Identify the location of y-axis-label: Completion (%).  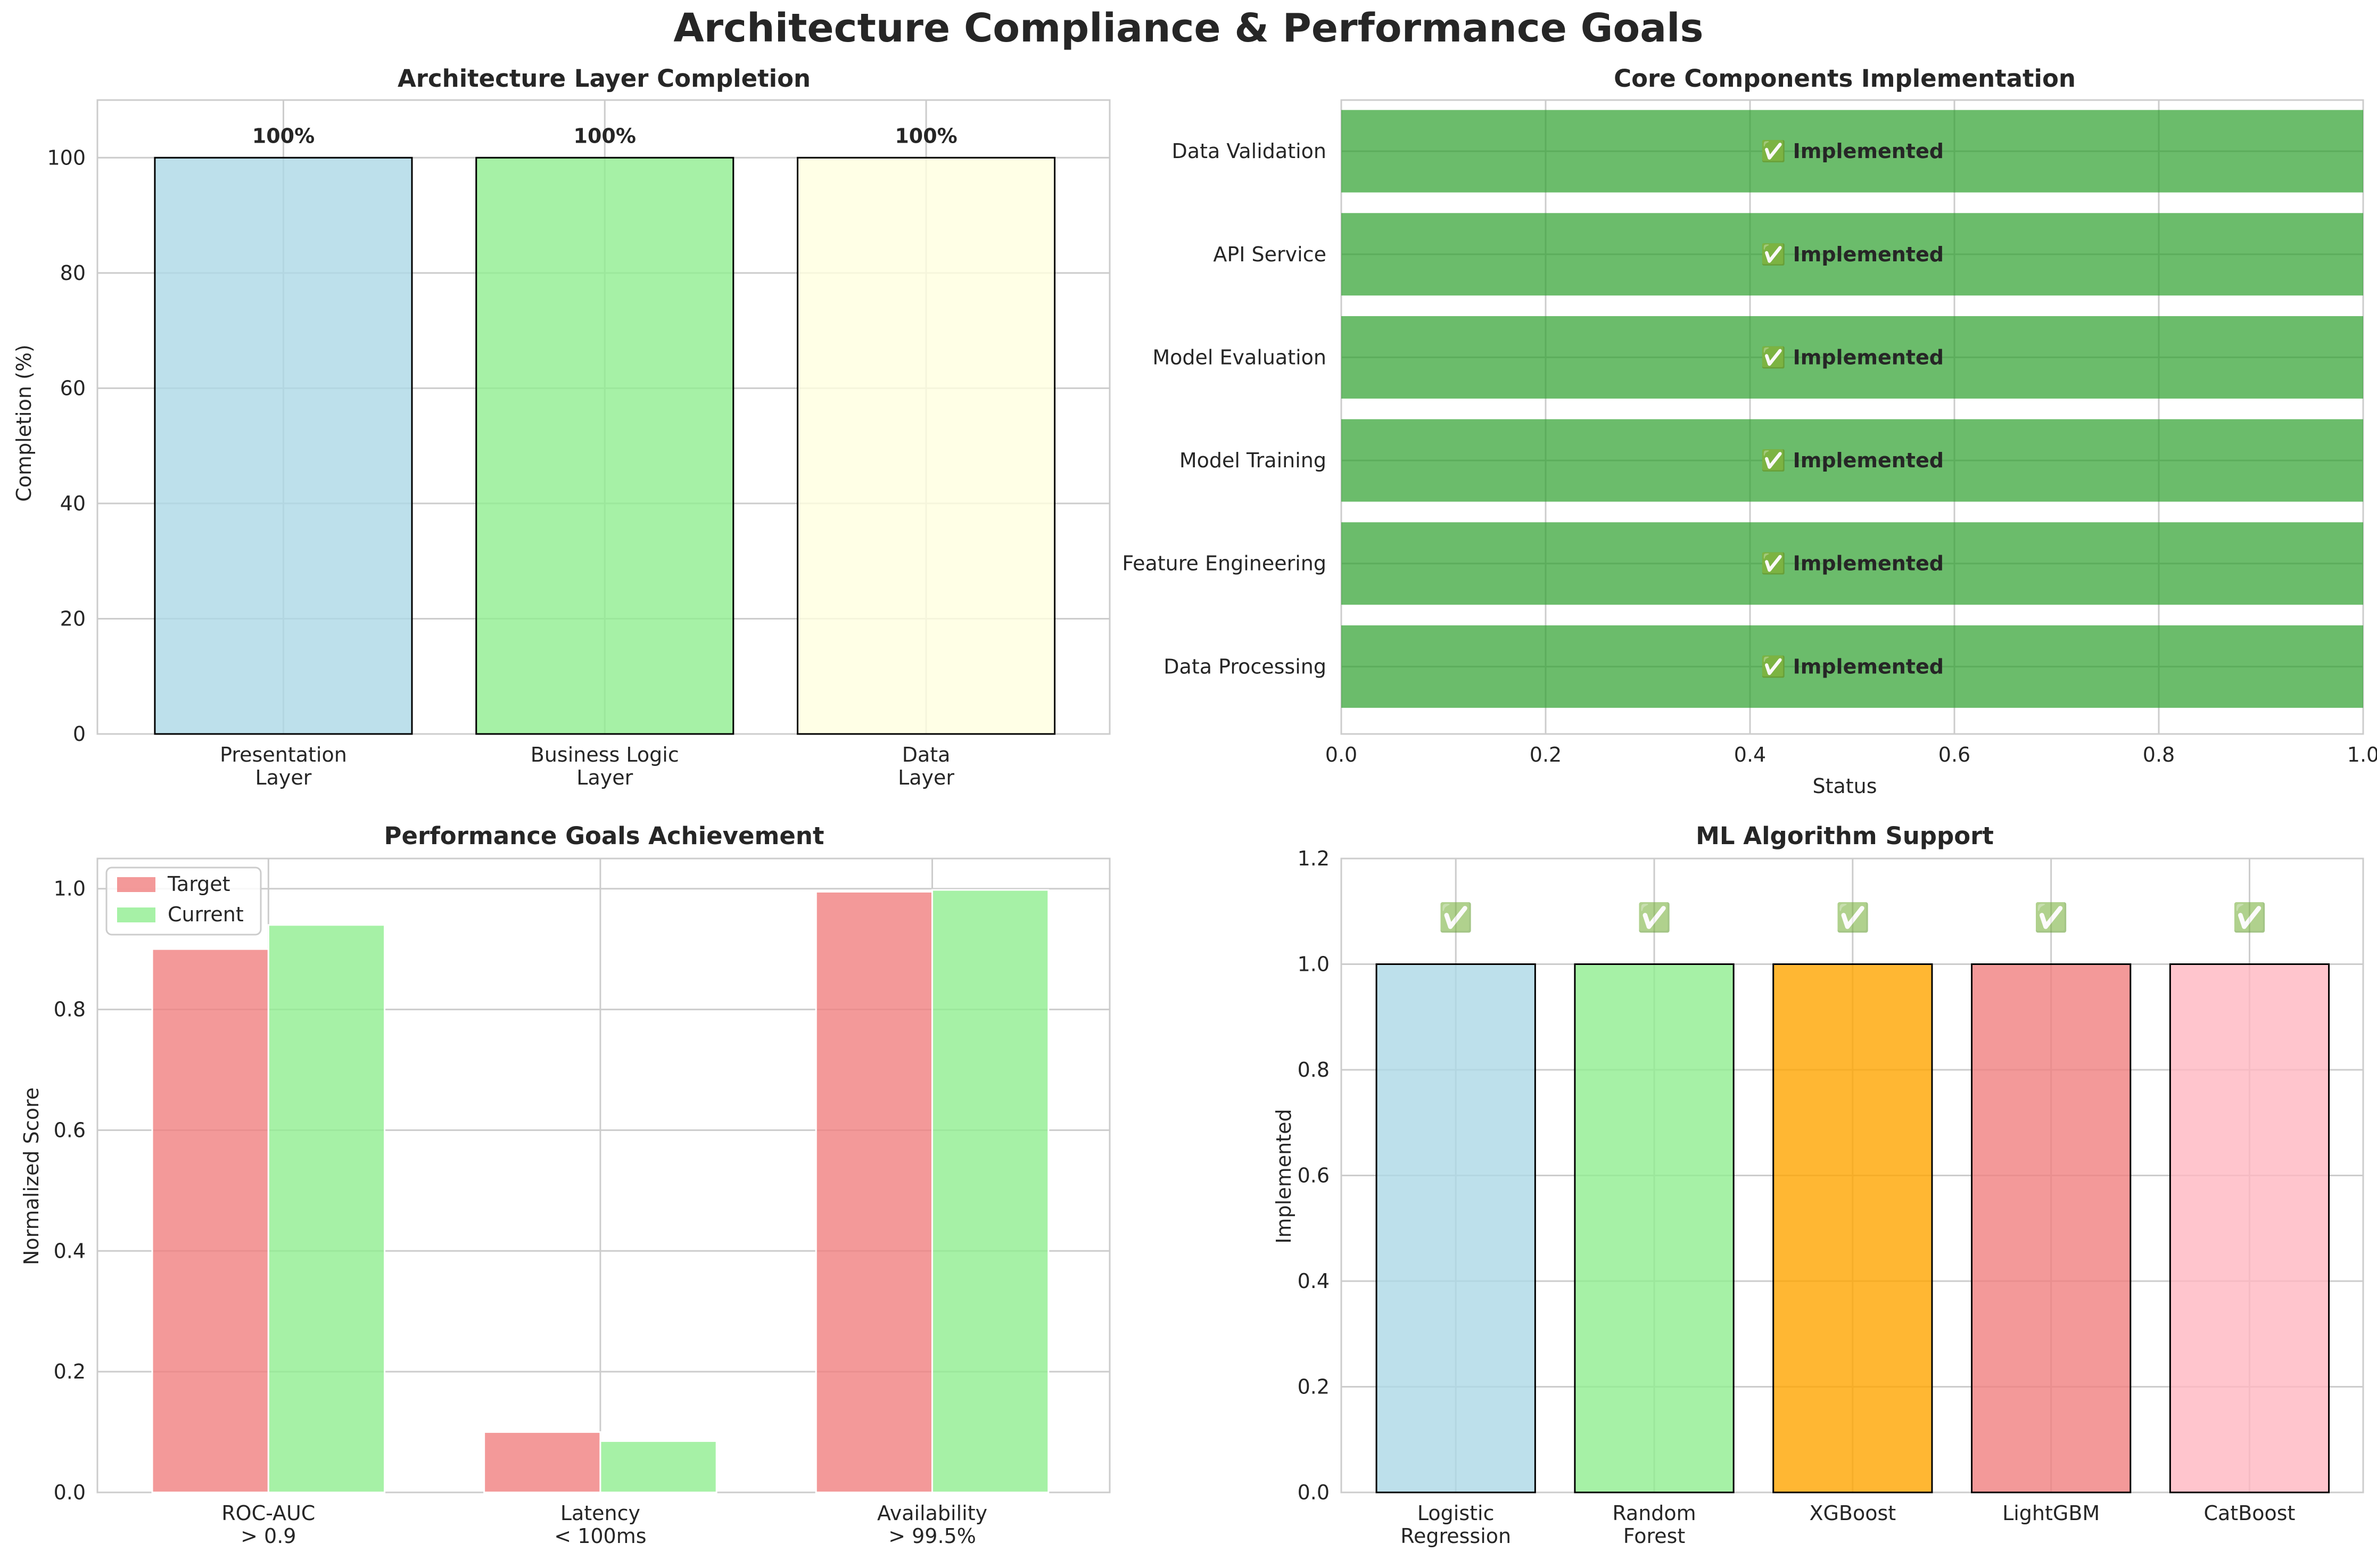
(24, 423).